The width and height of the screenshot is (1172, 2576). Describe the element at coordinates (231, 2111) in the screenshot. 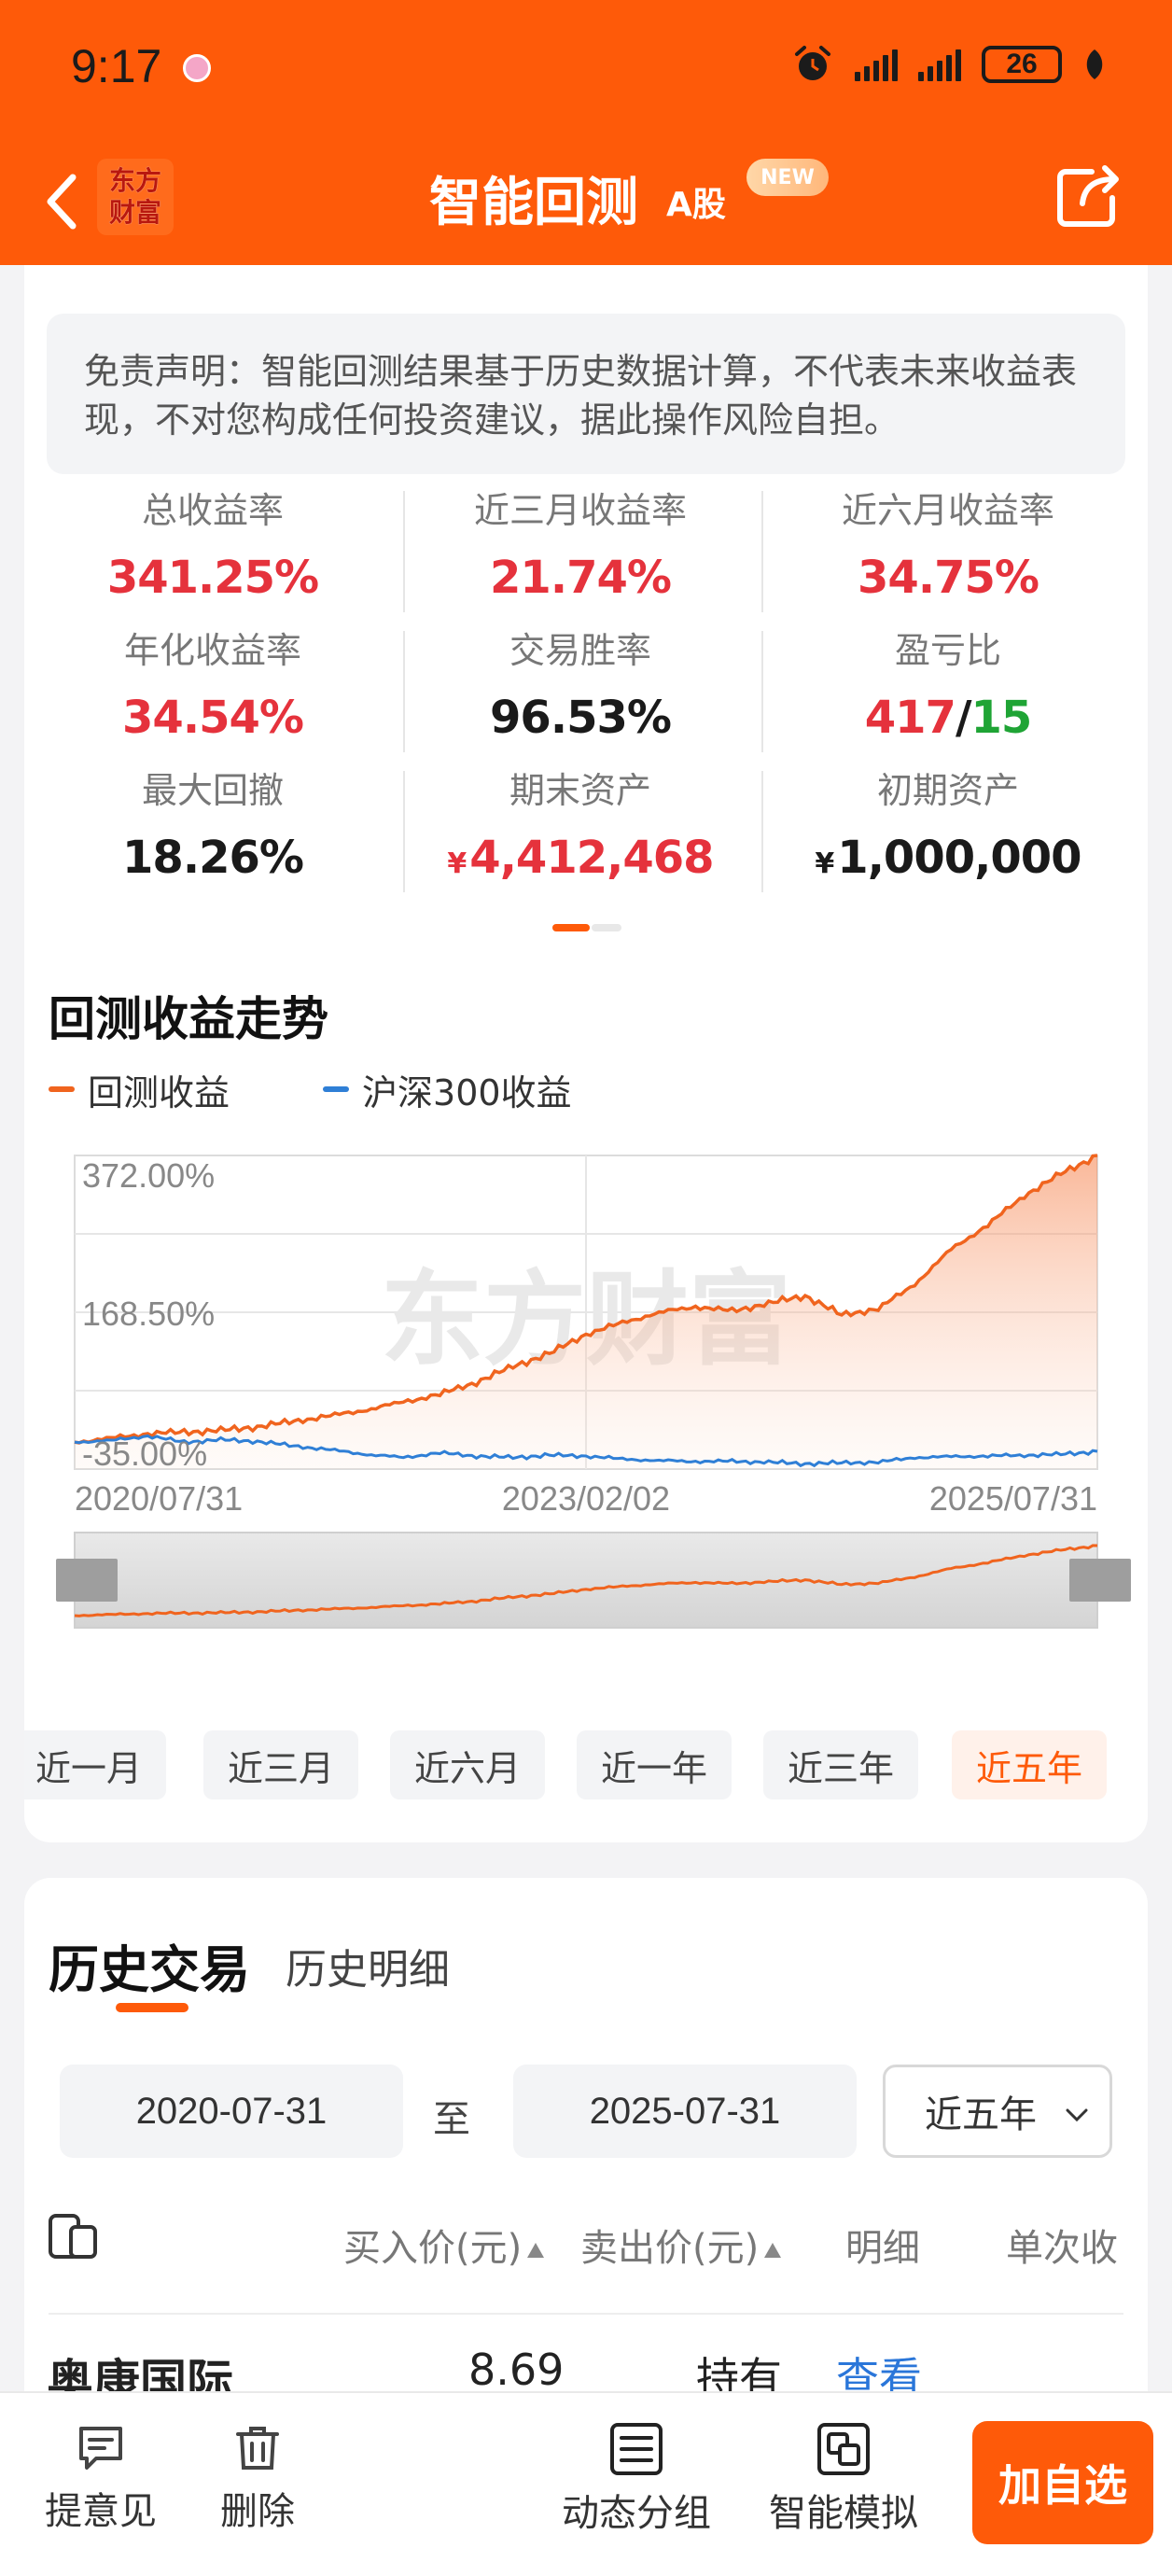

I see `date-from-field: 2020-07-31` at that location.